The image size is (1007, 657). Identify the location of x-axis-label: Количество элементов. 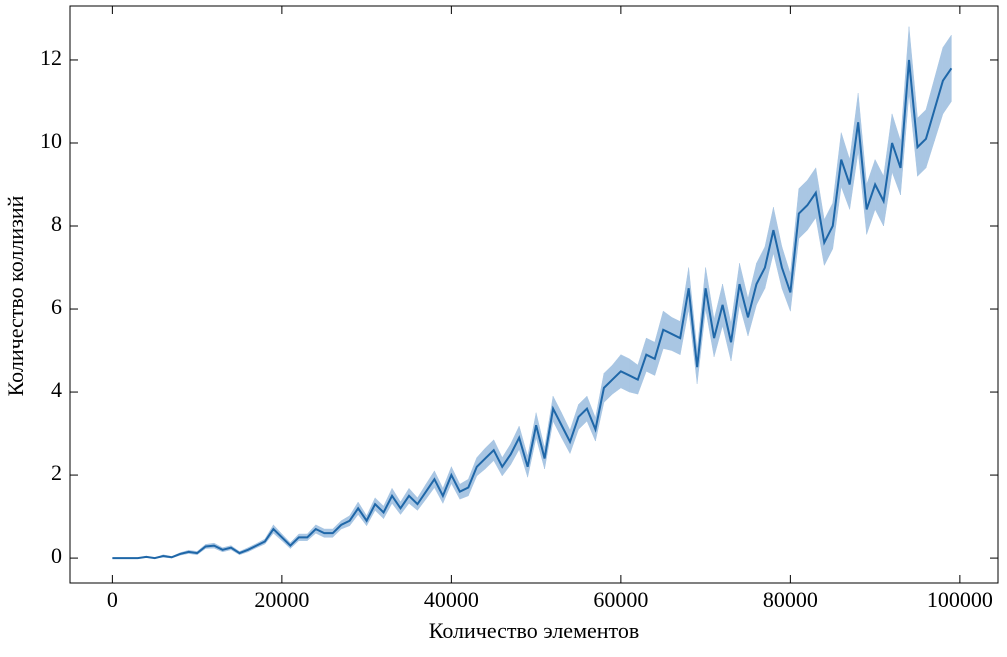
(534, 630).